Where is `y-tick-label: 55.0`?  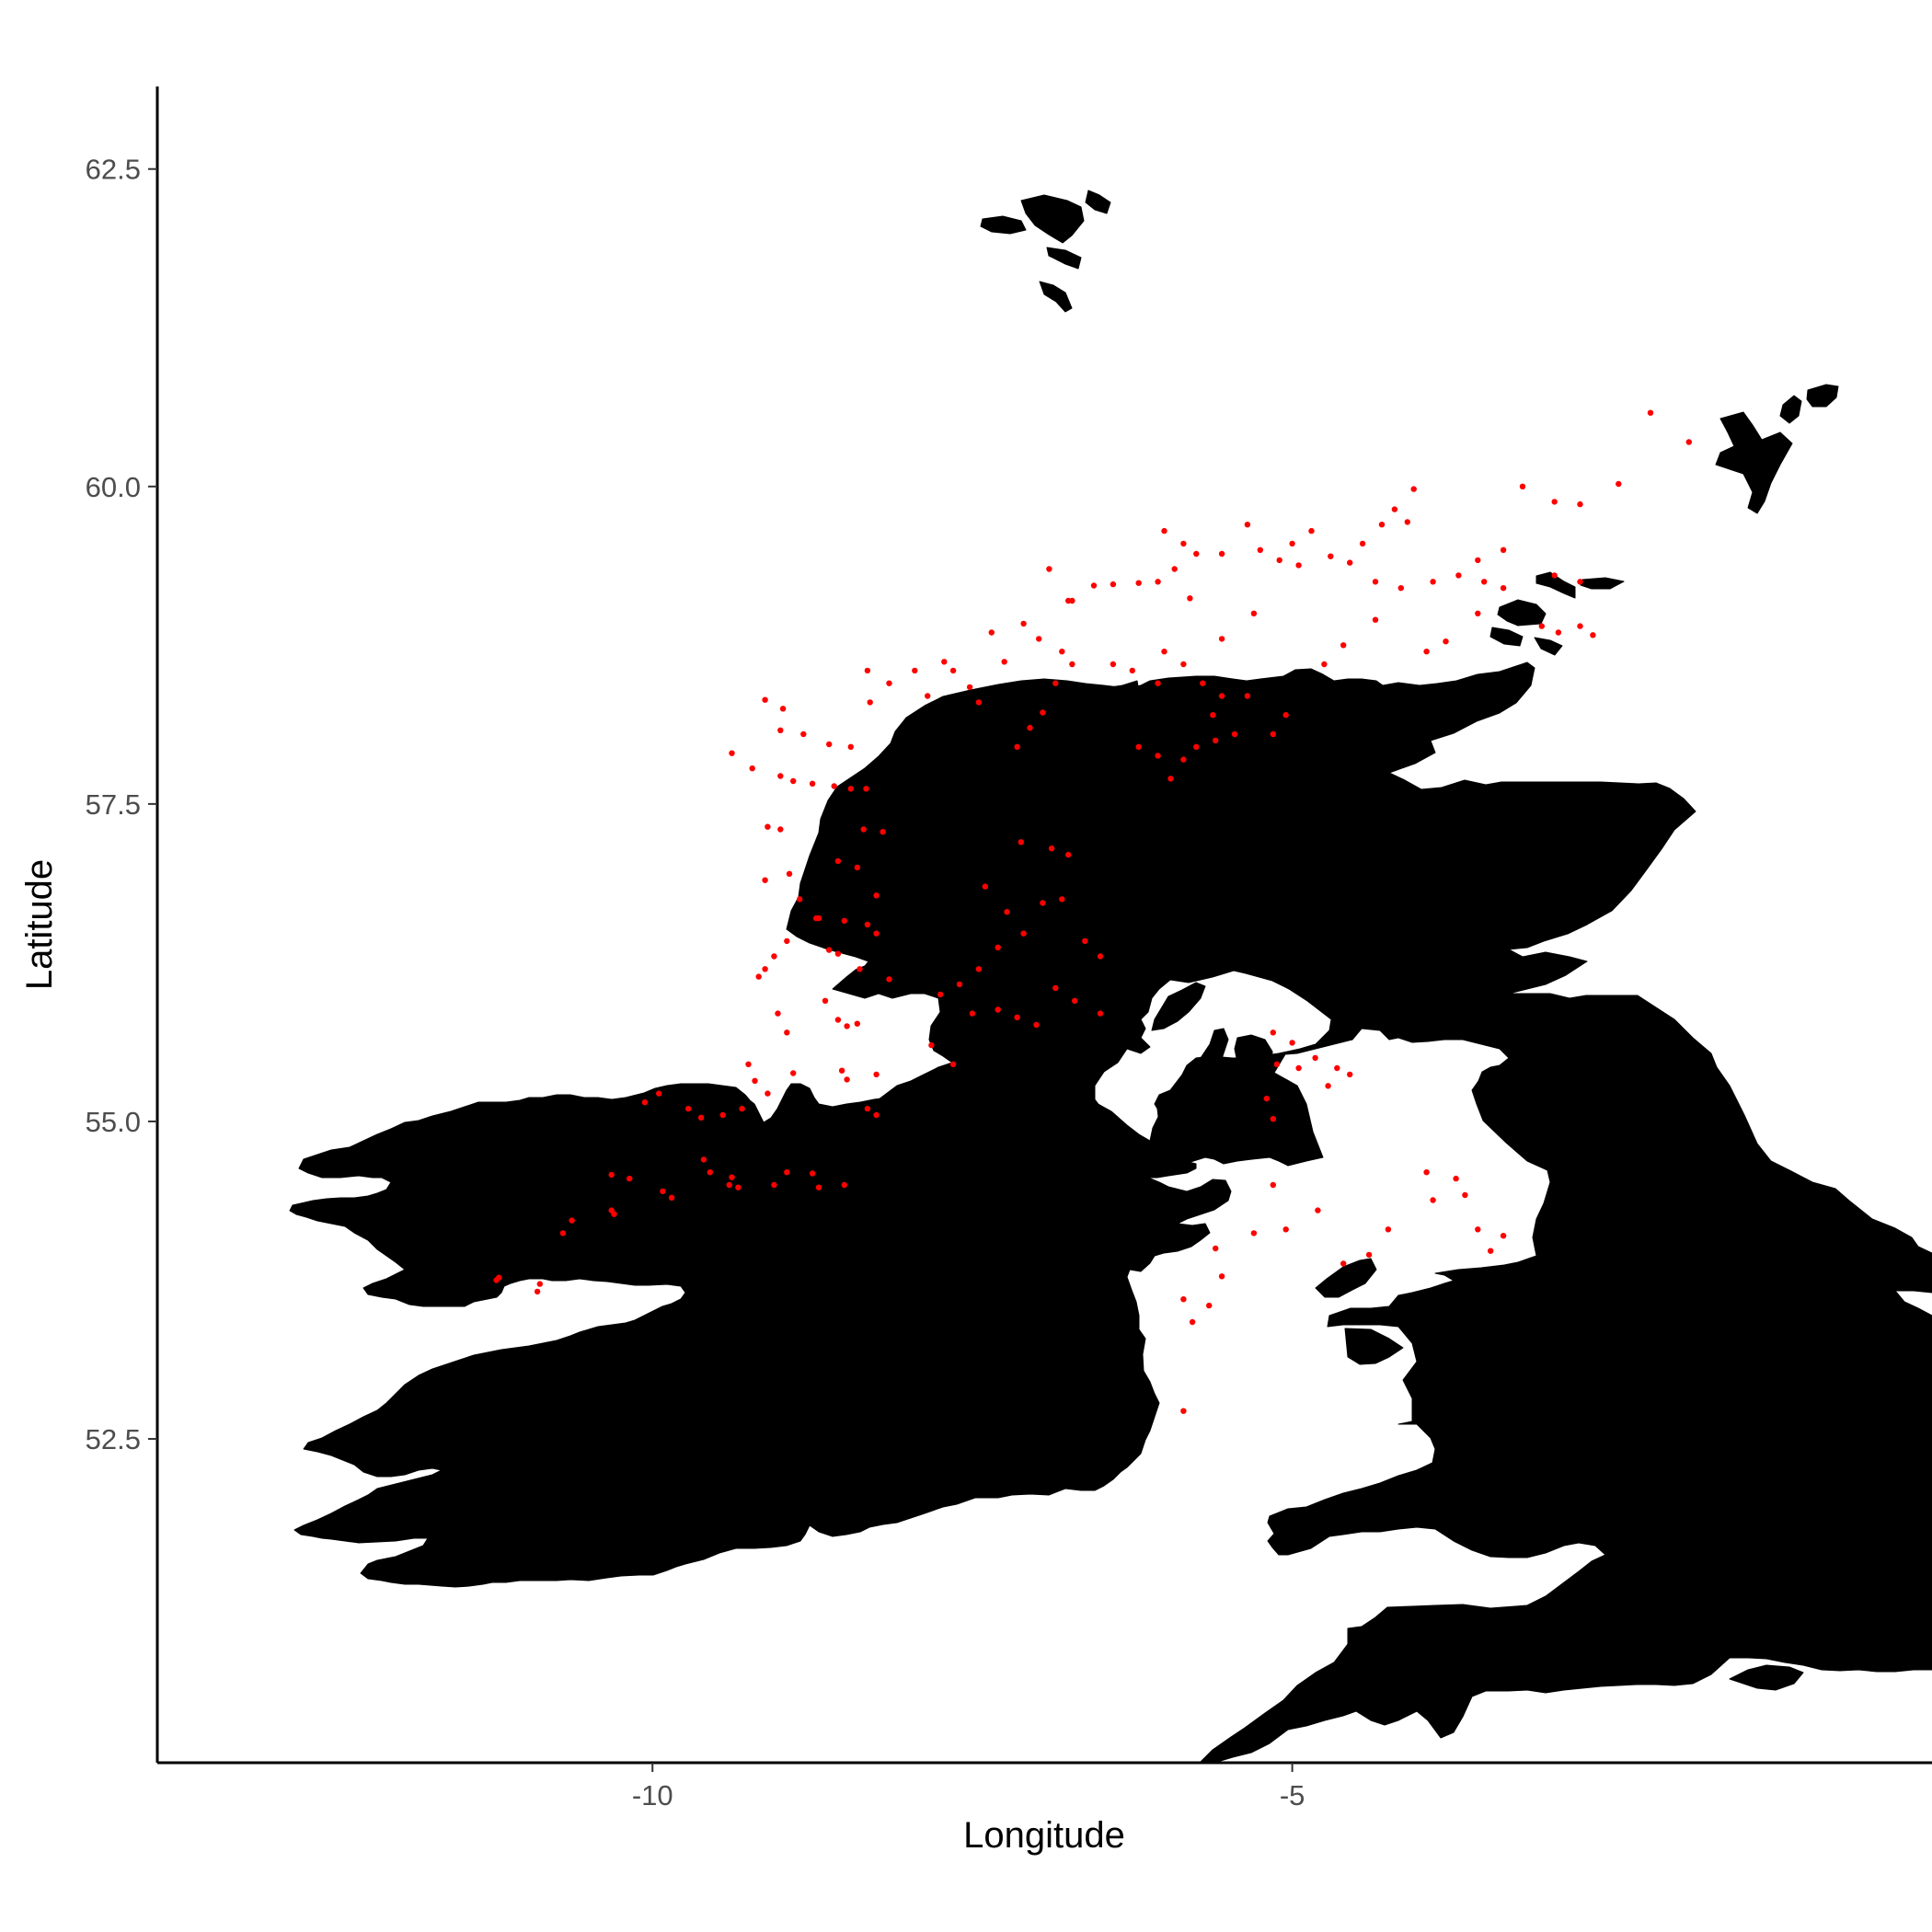 y-tick-label: 55.0 is located at coordinates (113, 1122).